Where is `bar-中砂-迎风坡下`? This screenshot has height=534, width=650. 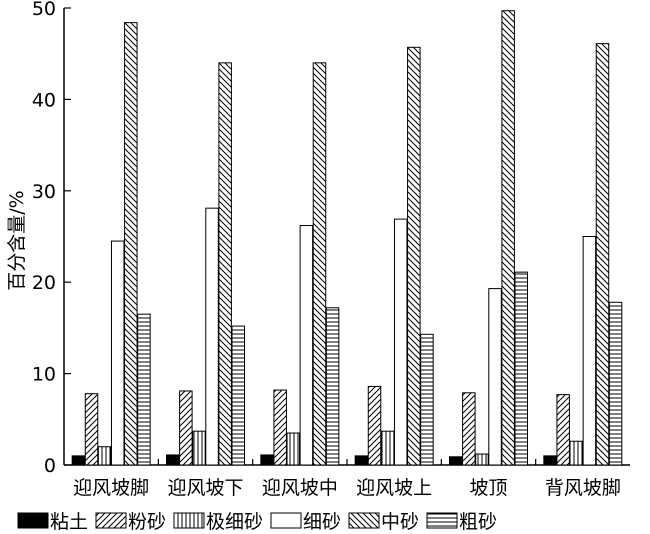 bar-中砂-迎风坡下 is located at coordinates (225, 264).